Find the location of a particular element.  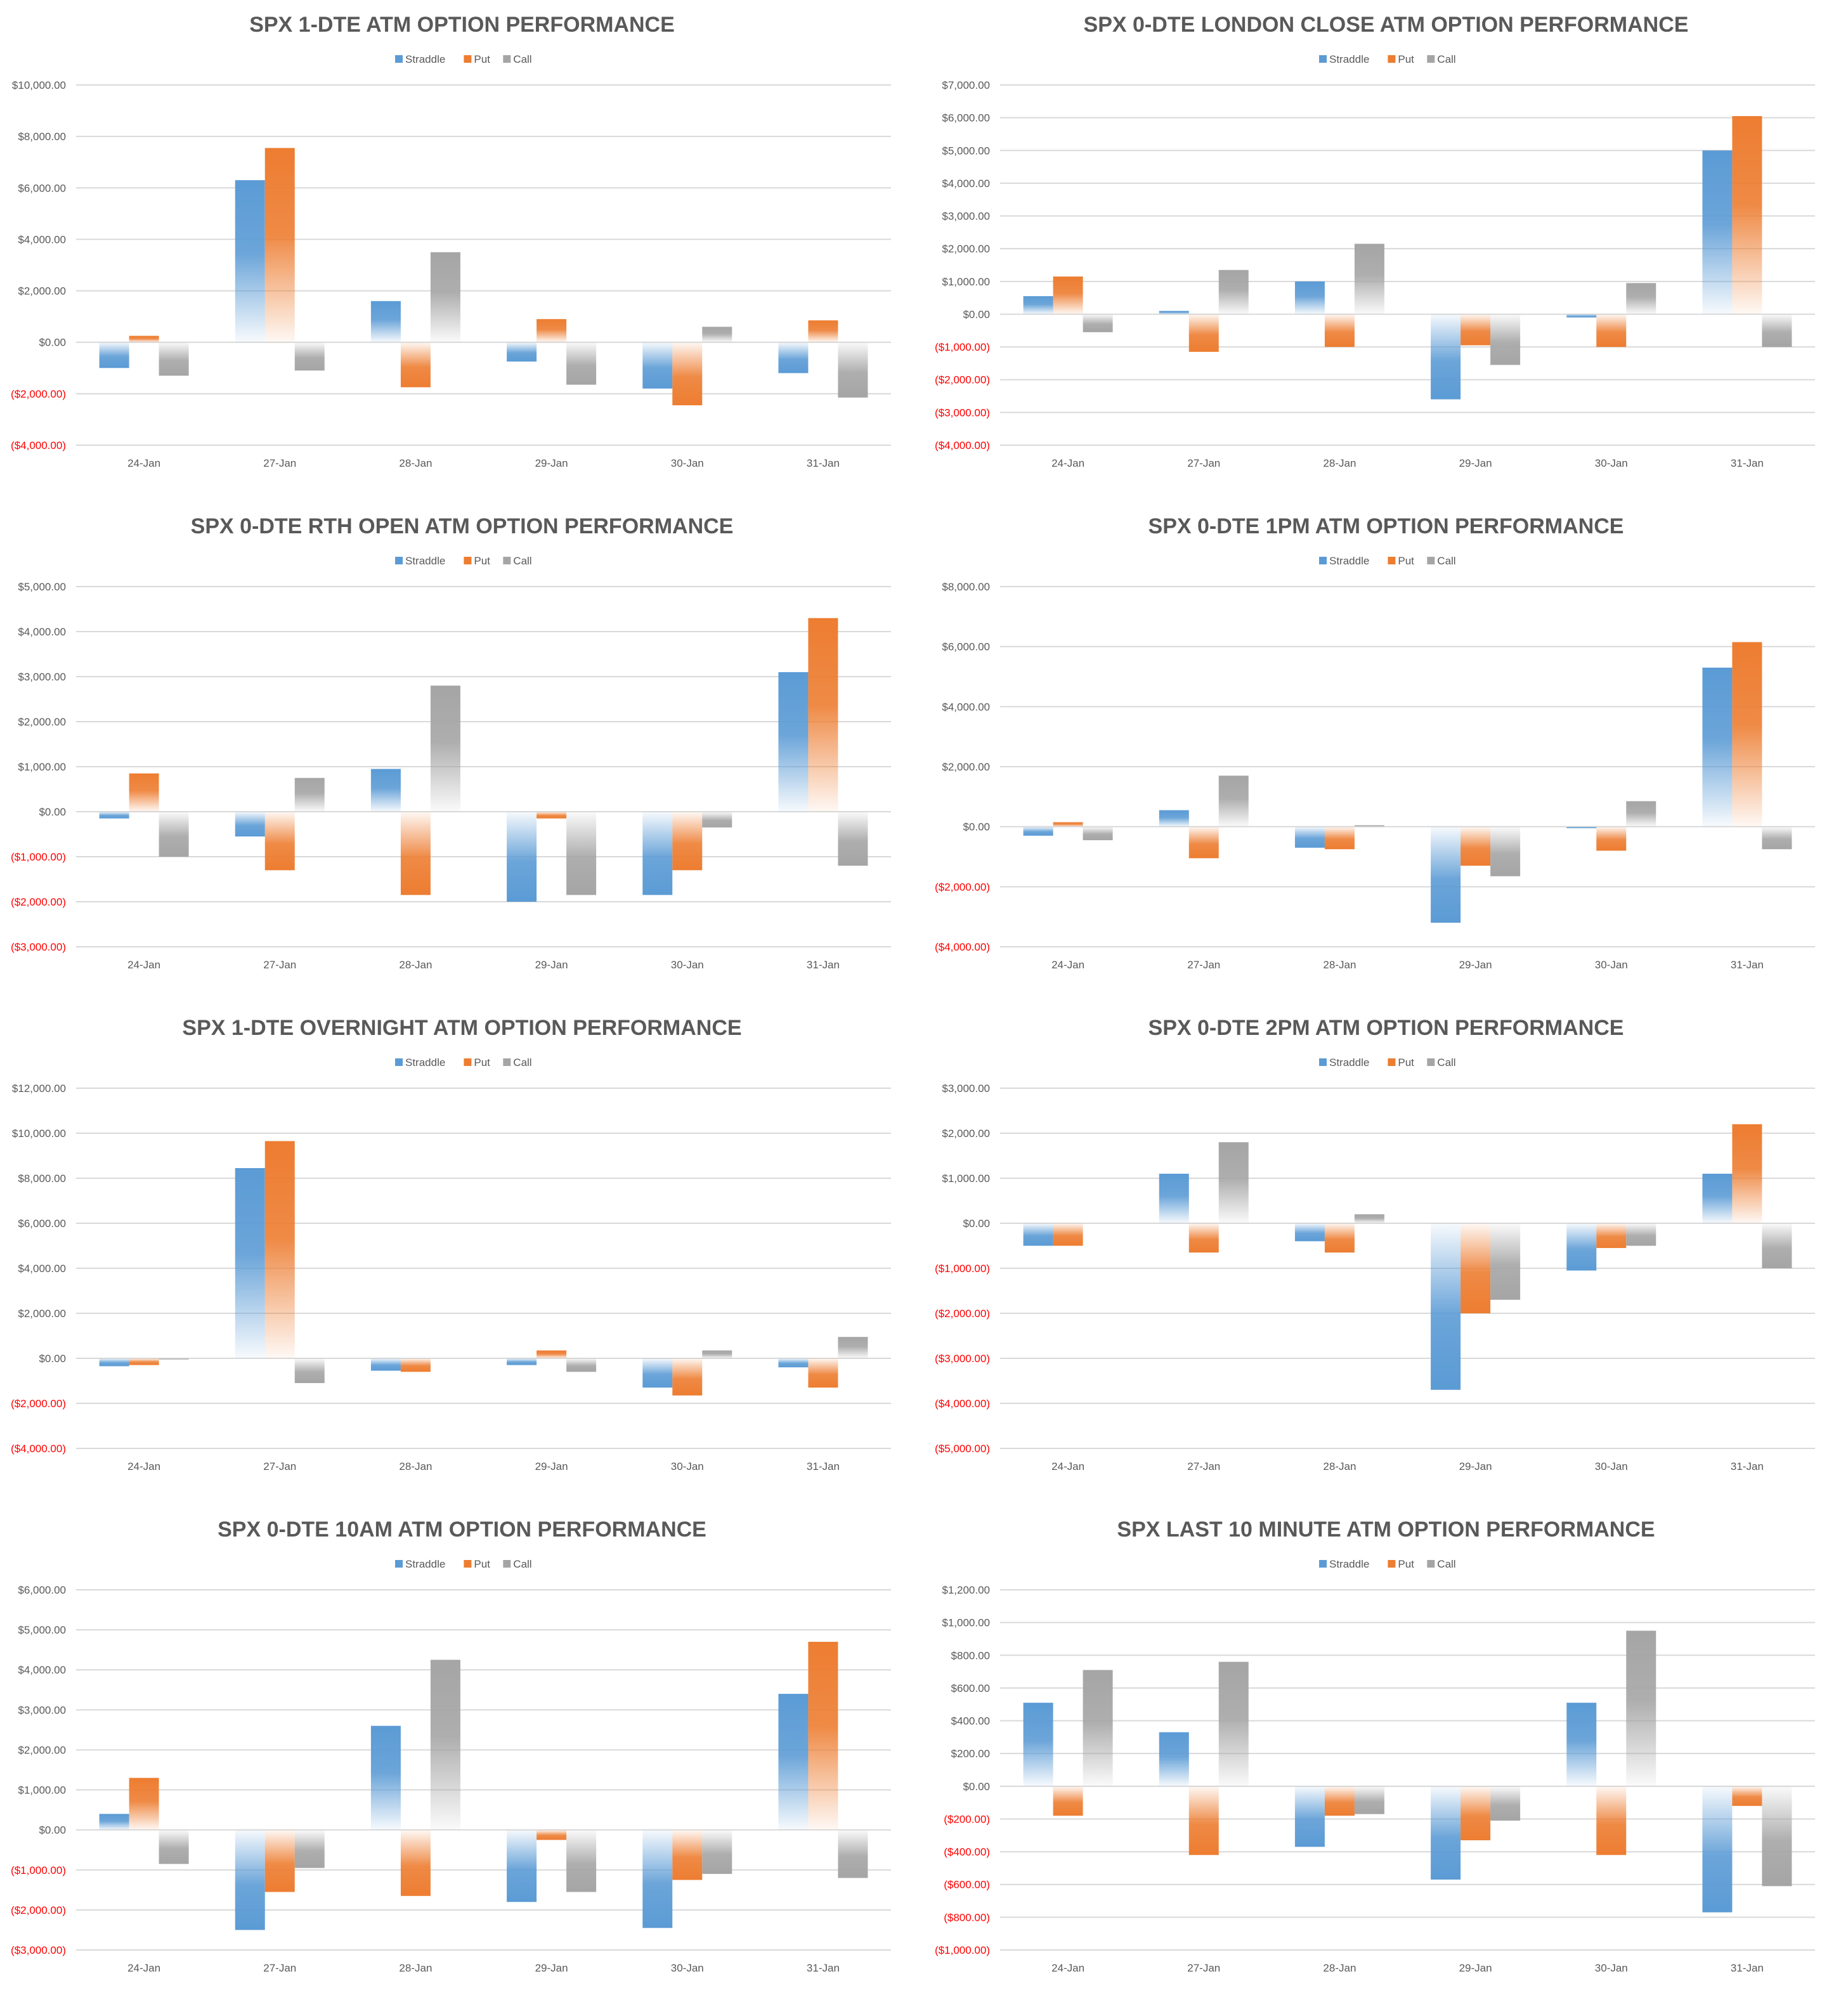

y-tick-label: $8,000.00 is located at coordinates (42, 1179).